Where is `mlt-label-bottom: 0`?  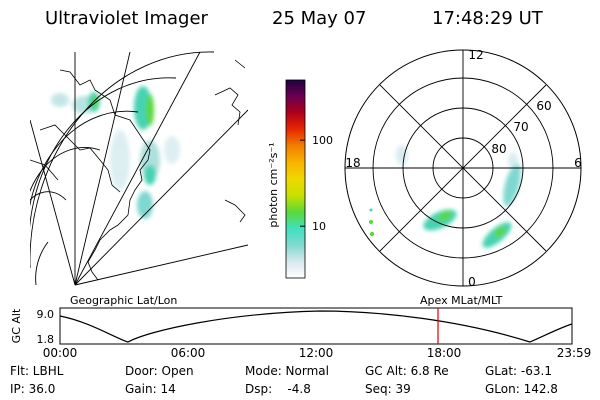 mlt-label-bottom: 0 is located at coordinates (472, 282).